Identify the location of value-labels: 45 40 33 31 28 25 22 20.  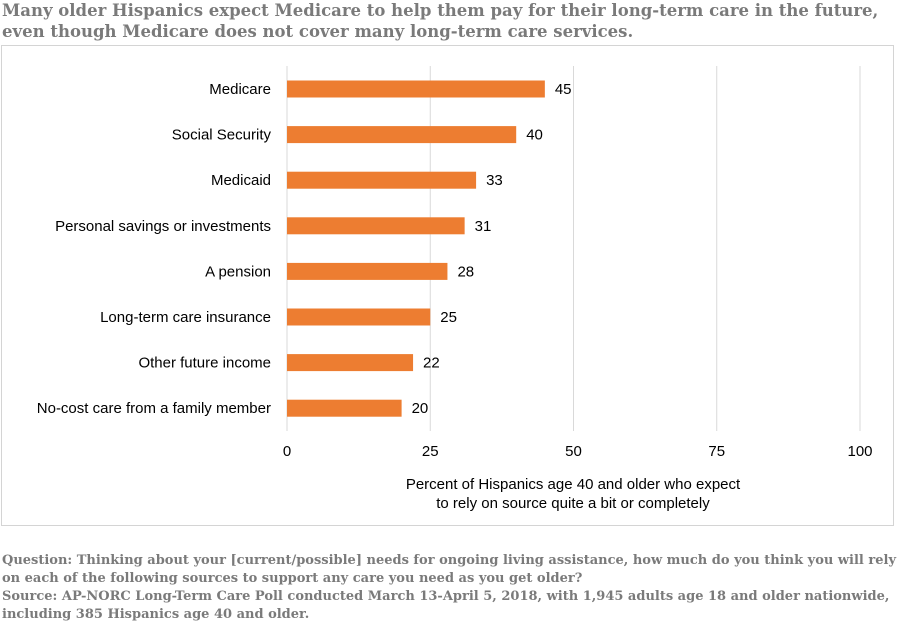
(492, 249).